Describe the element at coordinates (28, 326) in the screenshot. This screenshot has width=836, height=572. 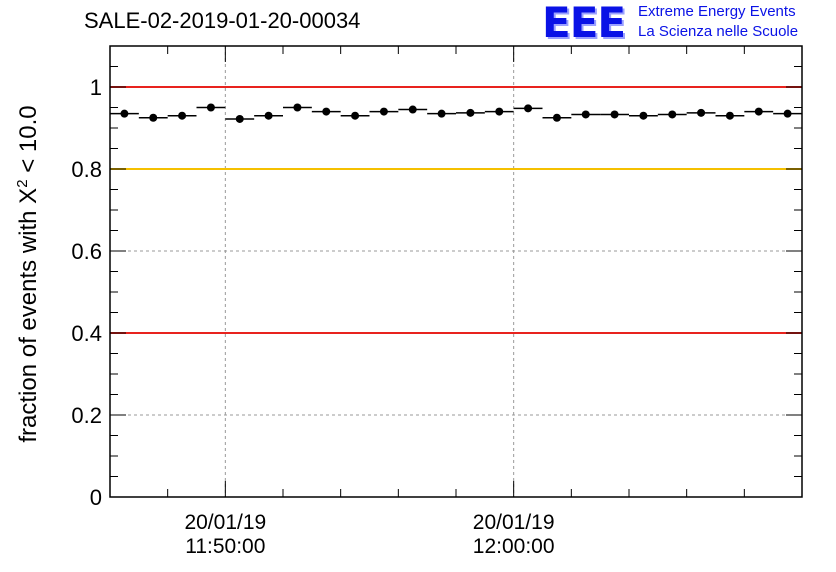
I see `y-axis-label-prefix: fraction of events with` at that location.